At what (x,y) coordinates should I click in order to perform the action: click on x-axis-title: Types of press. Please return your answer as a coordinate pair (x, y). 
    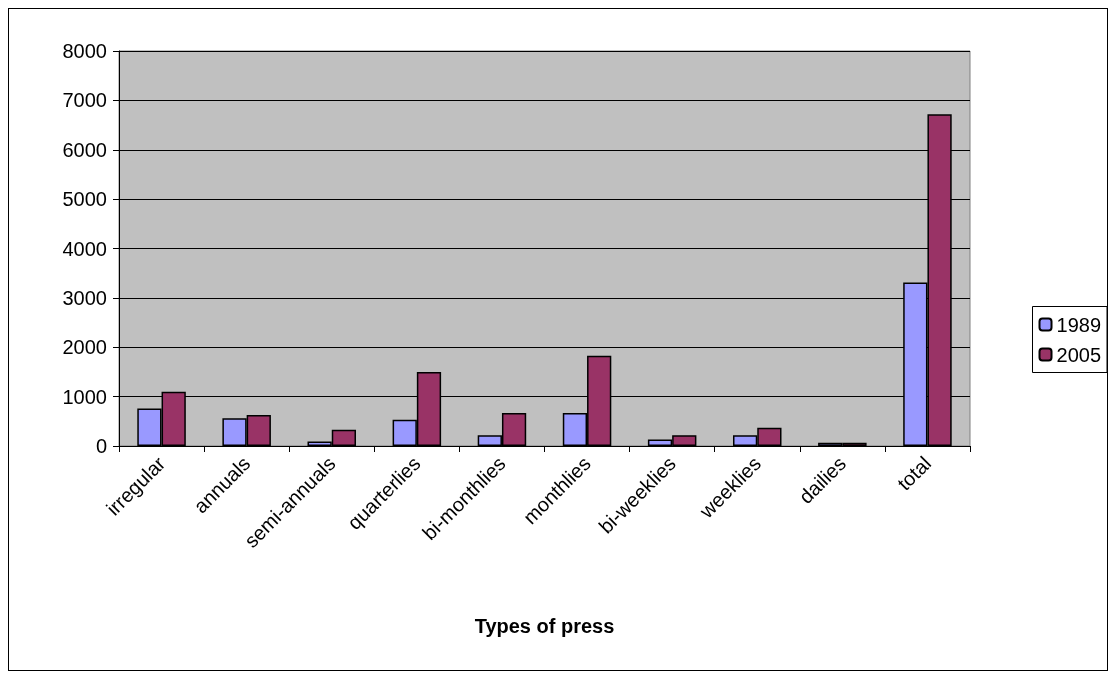
    Looking at the image, I should click on (544, 626).